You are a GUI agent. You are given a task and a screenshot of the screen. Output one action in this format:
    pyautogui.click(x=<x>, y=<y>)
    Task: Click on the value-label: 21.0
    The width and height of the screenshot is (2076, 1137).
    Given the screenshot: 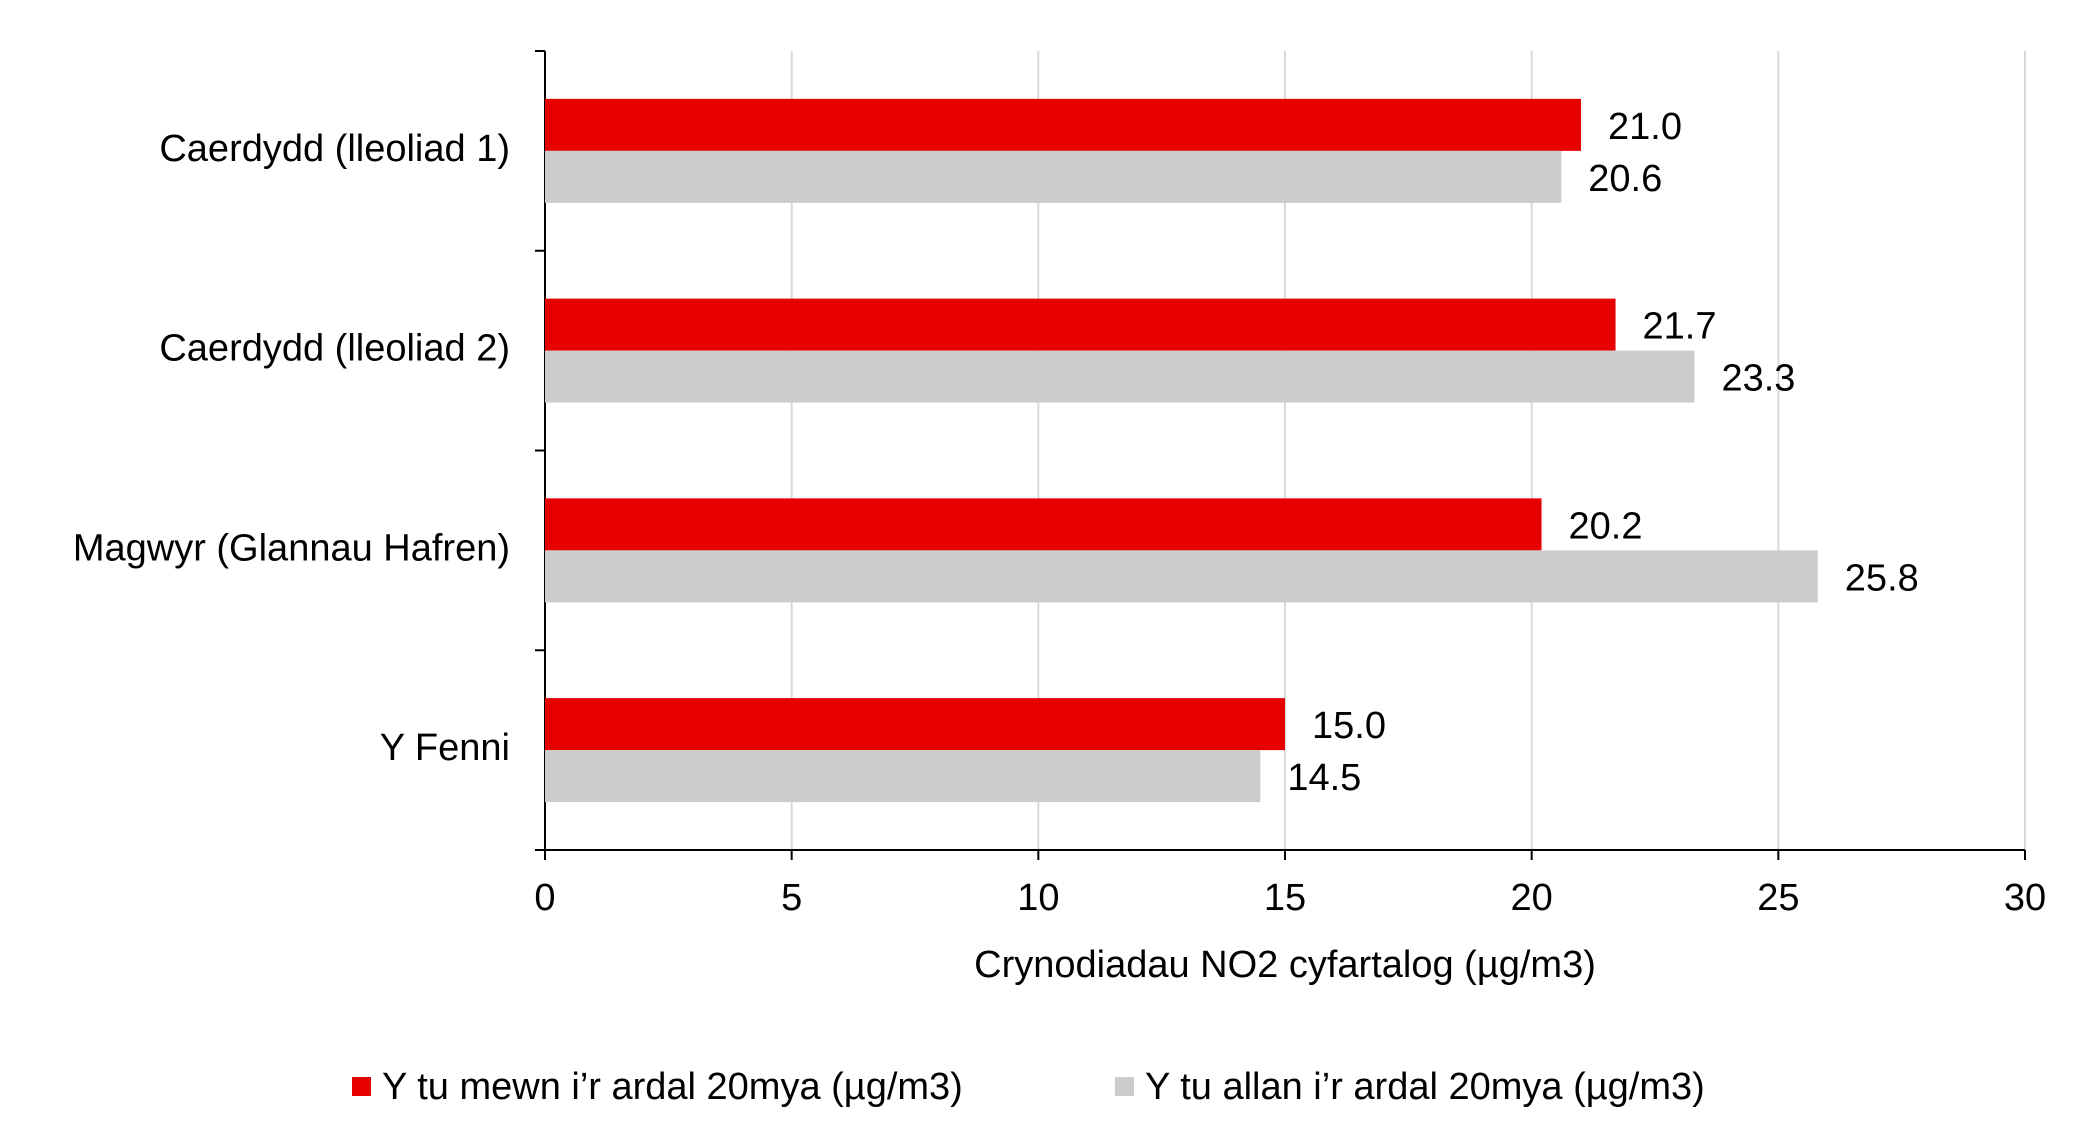 What is the action you would take?
    pyautogui.click(x=1645, y=127)
    